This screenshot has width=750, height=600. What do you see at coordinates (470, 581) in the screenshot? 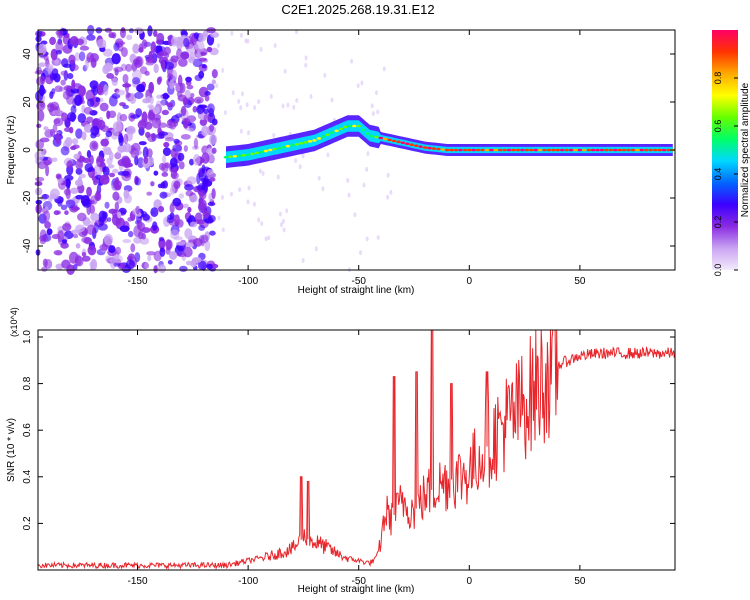
I see `snr-x-tick-label: 0` at bounding box center [470, 581].